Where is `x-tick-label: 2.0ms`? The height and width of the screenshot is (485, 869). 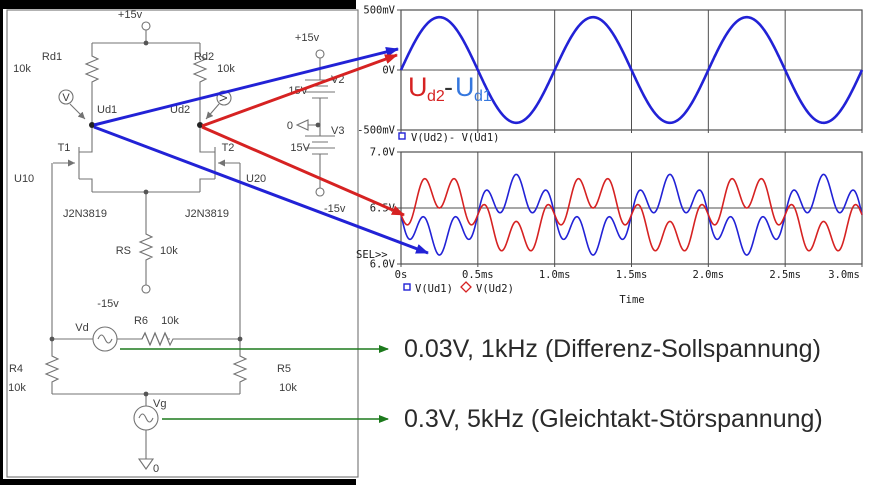
x-tick-label: 2.0ms is located at coordinates (709, 275).